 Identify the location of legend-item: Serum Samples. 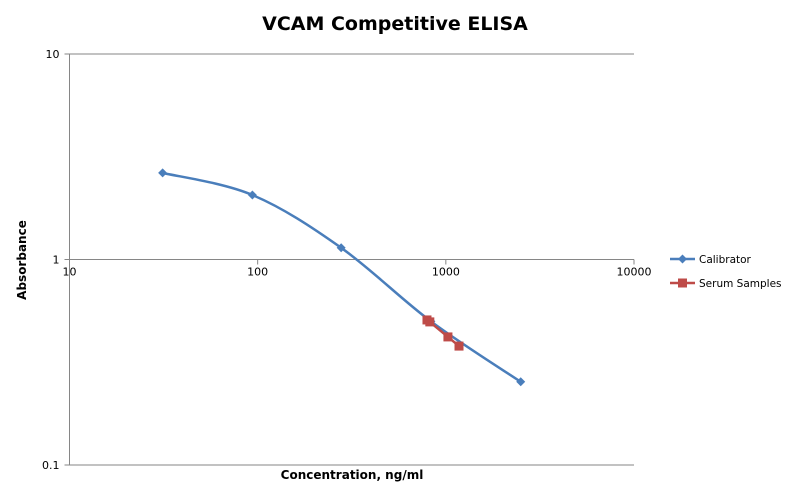
(726, 284).